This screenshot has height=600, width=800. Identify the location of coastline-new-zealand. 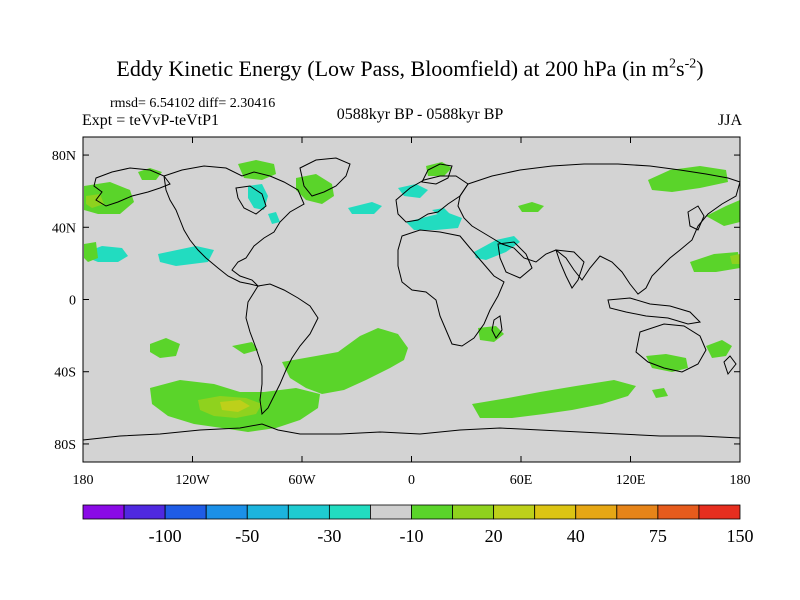
(730, 365).